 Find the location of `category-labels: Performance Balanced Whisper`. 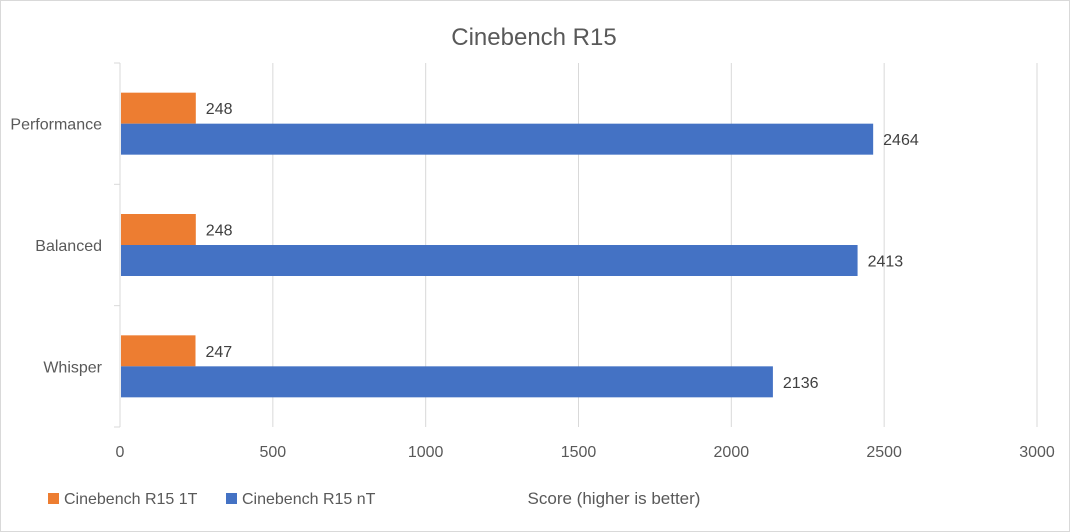

category-labels: Performance Balanced Whisper is located at coordinates (56, 247).